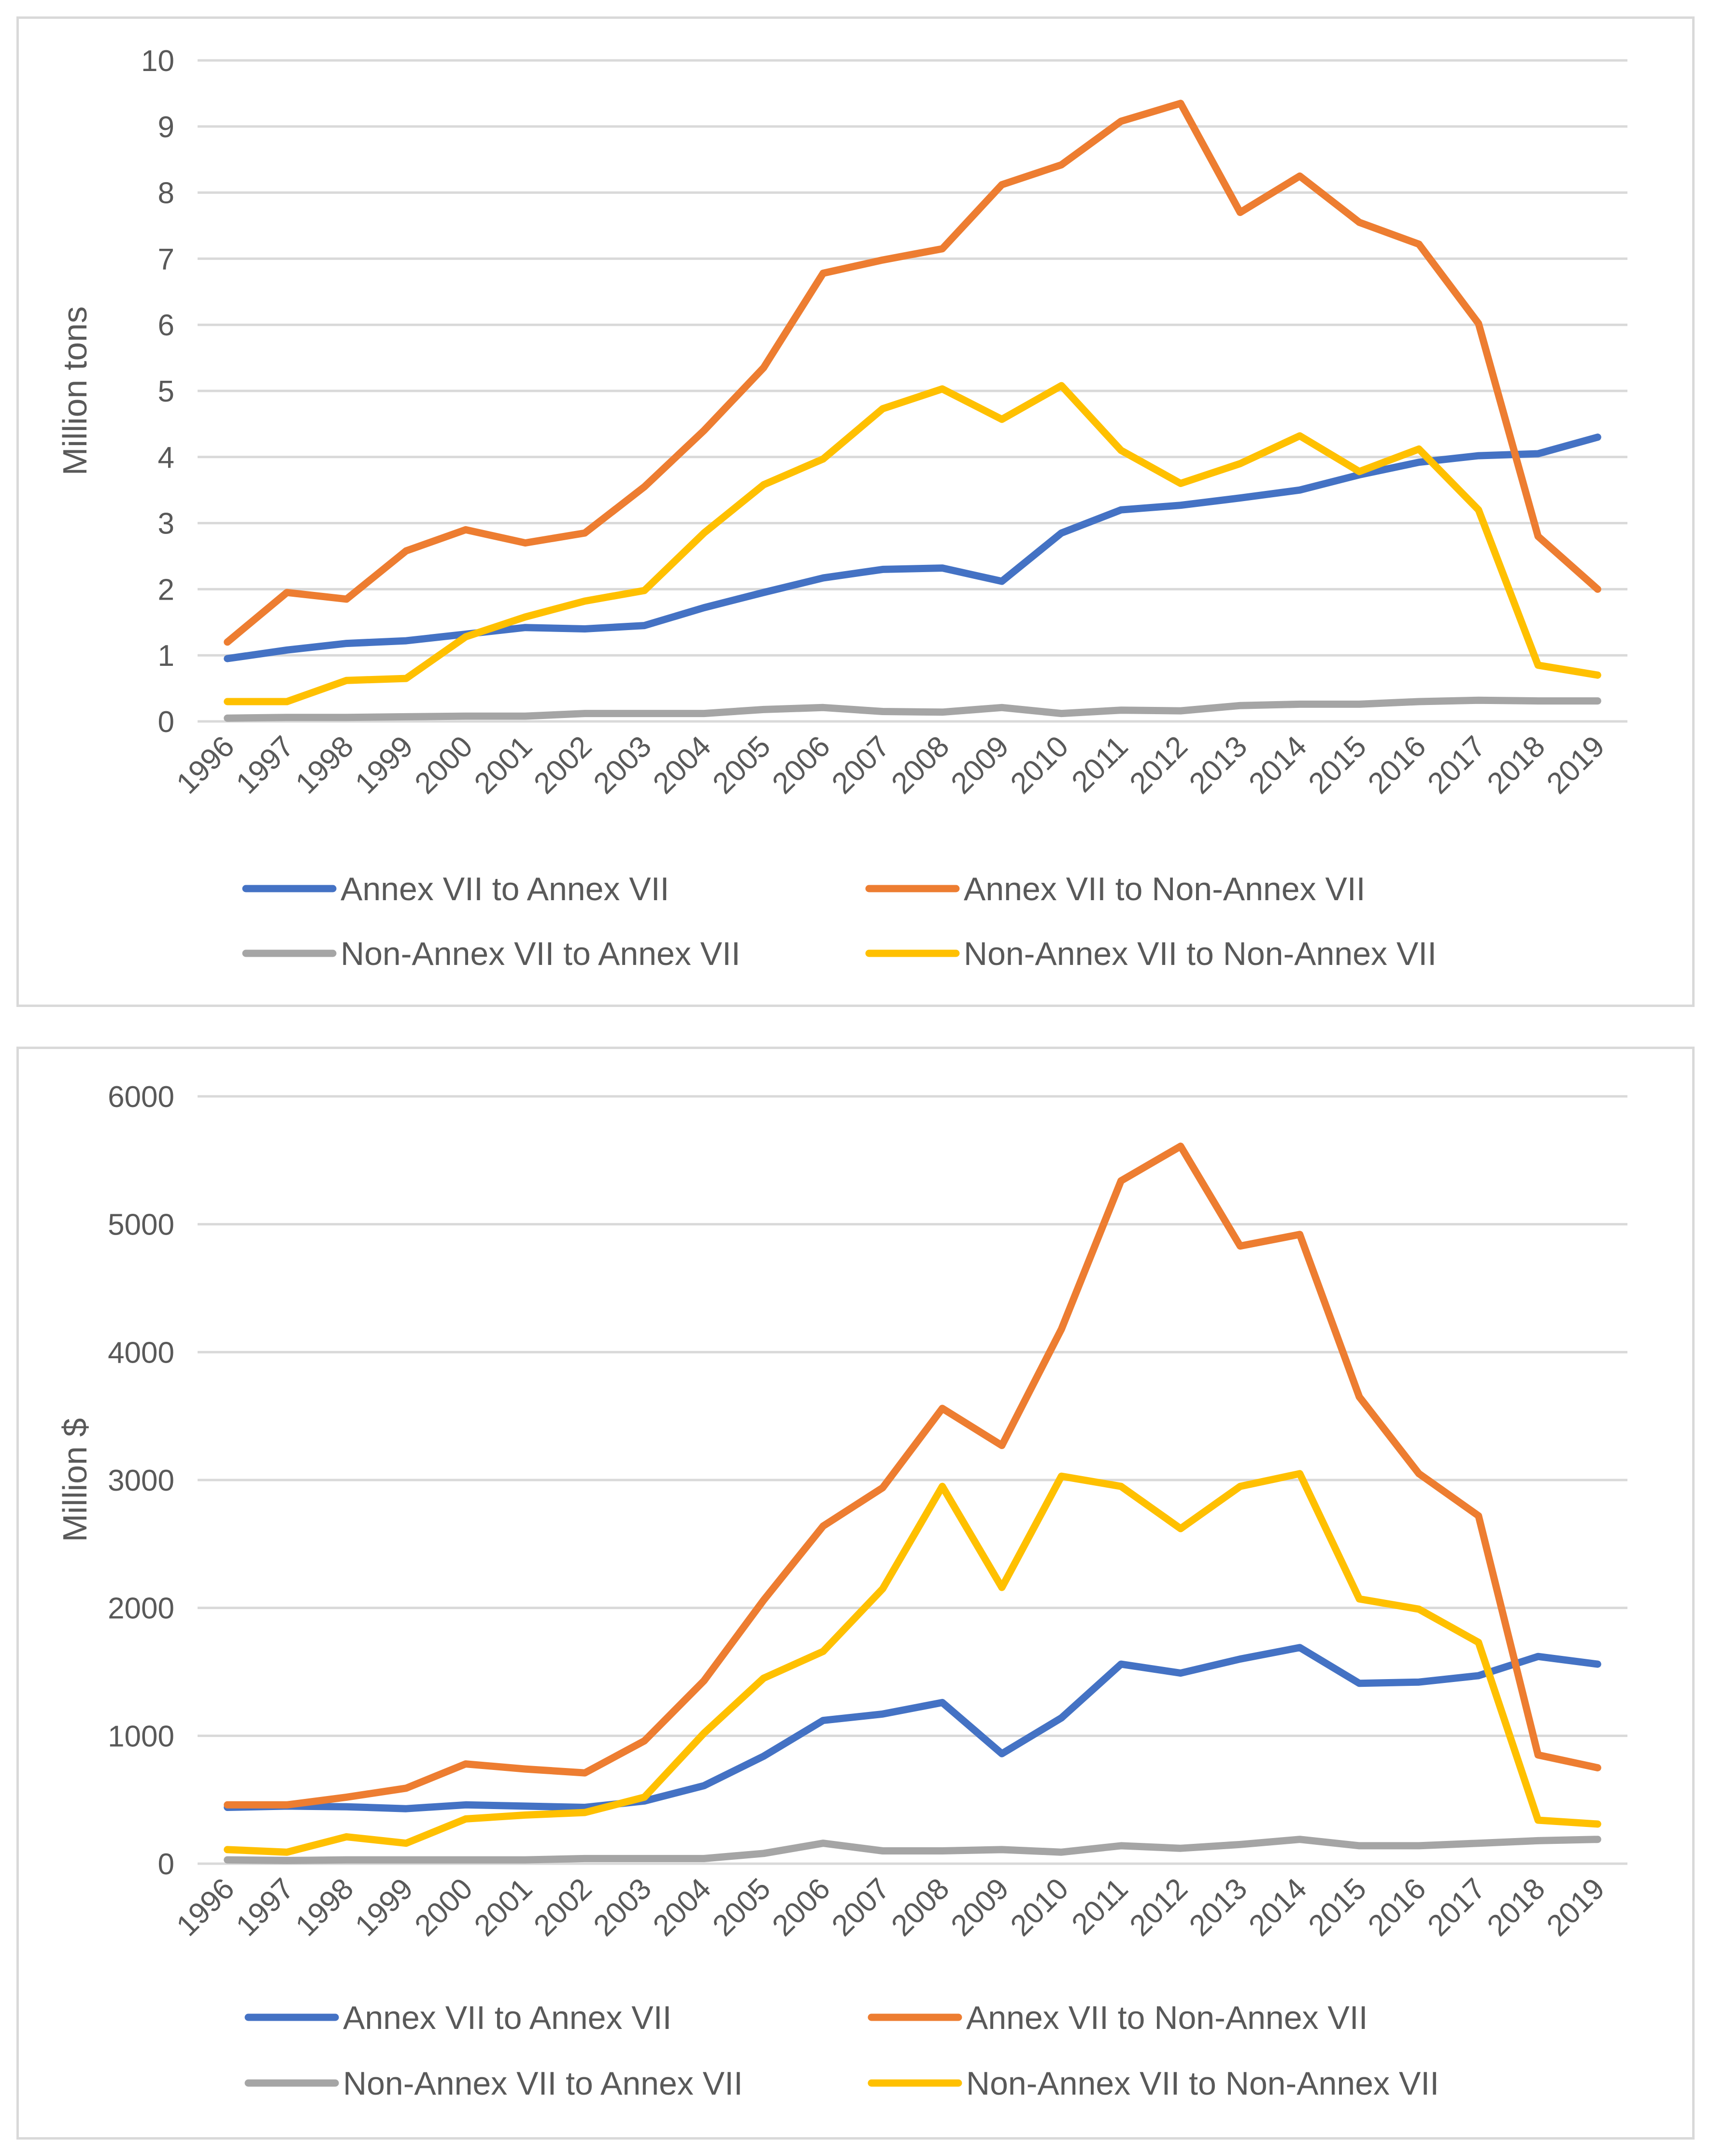  I want to click on y-tick-label: 4000, so click(141, 1352).